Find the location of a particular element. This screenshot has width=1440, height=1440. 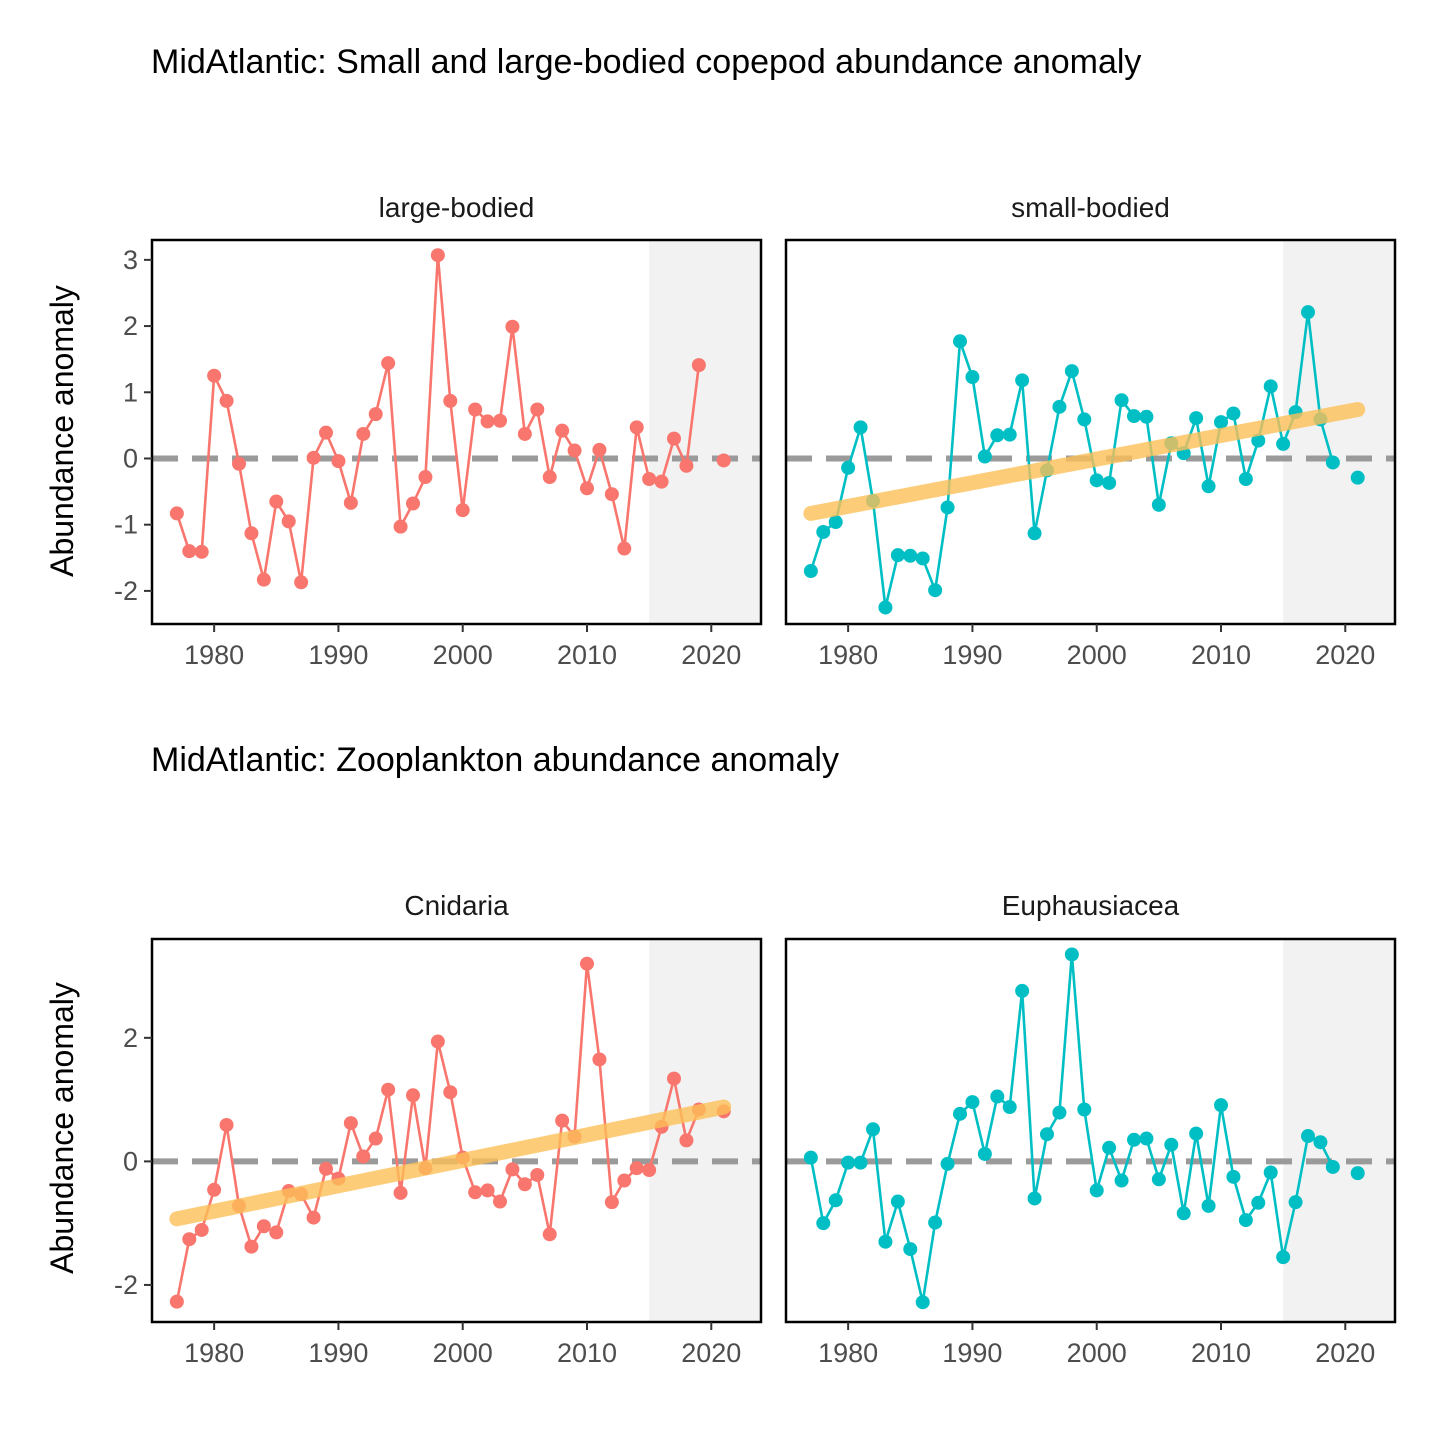

data-point-2016 is located at coordinates (661, 481).